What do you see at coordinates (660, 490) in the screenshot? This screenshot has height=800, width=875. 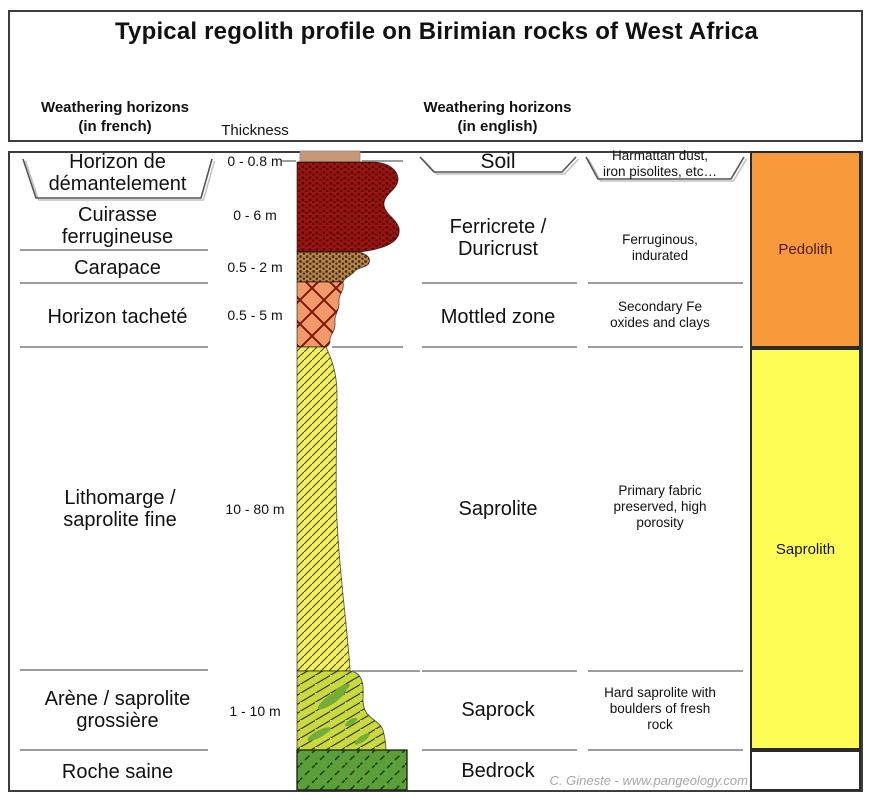 I see `note-line: Primary fabric` at bounding box center [660, 490].